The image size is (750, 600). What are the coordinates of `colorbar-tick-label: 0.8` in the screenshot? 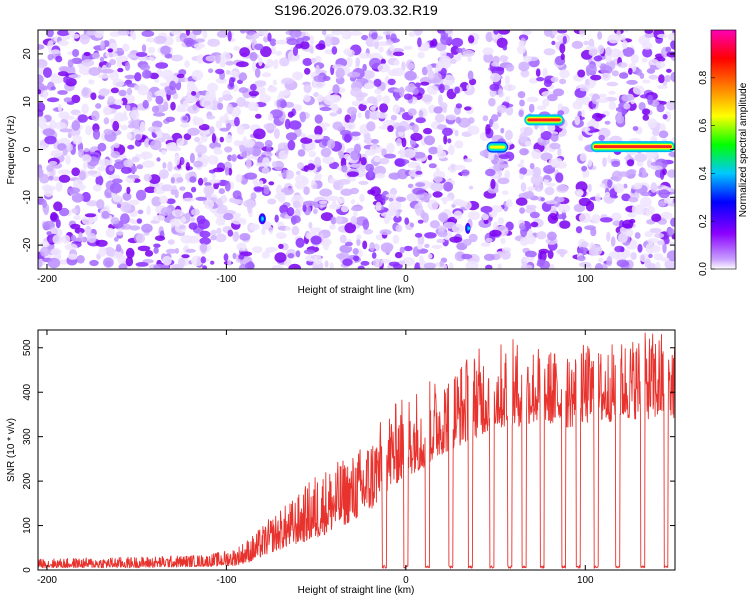 It's located at (703, 77).